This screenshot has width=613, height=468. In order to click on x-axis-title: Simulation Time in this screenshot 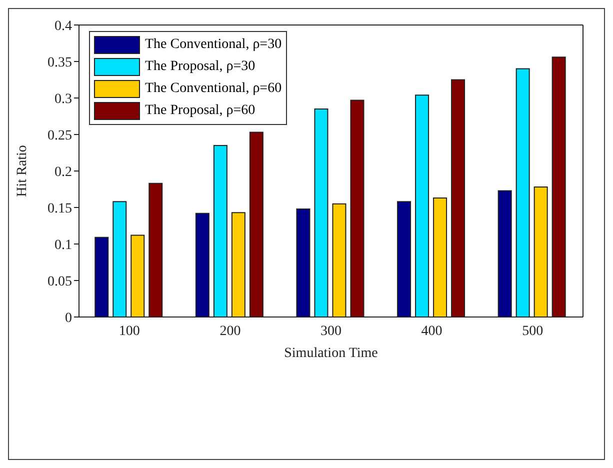, I will do `click(331, 353)`.